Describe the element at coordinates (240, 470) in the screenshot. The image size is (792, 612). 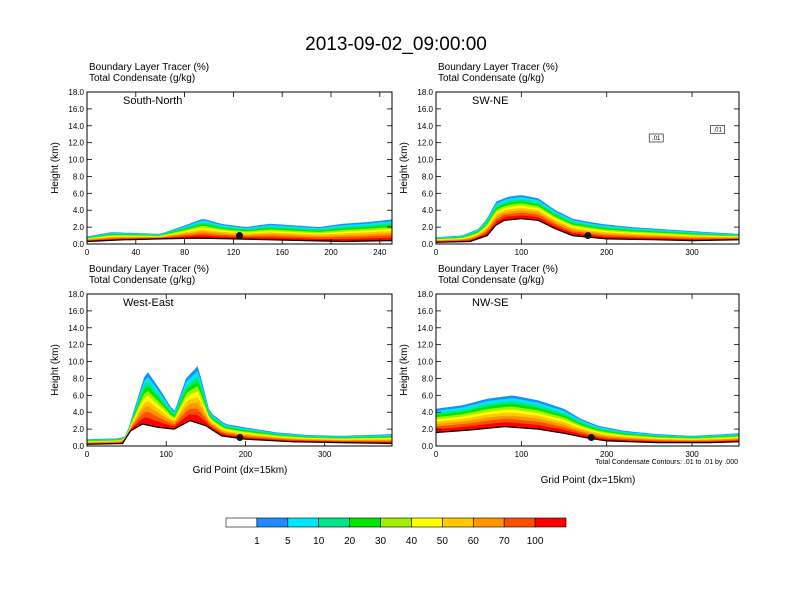
I see `x-axis-label-bottom-left: Grid Point (dx=15km)` at that location.